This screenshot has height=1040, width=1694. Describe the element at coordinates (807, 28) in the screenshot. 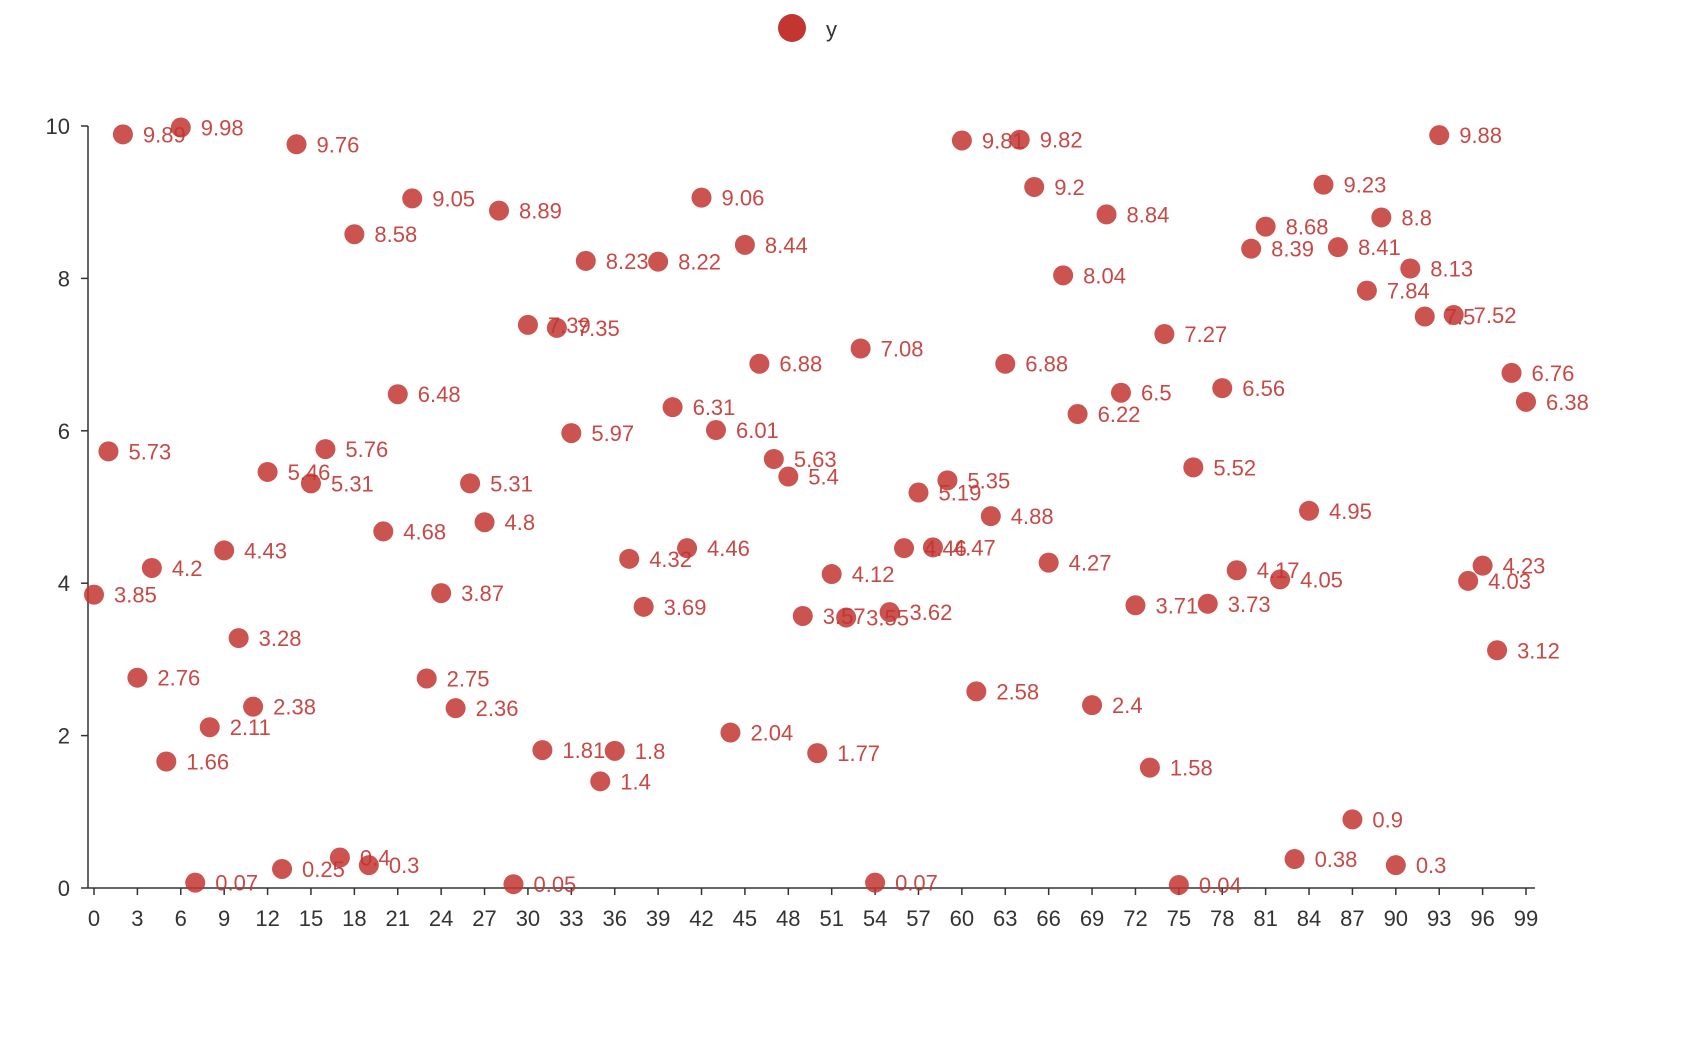

I see `legend: y` at that location.